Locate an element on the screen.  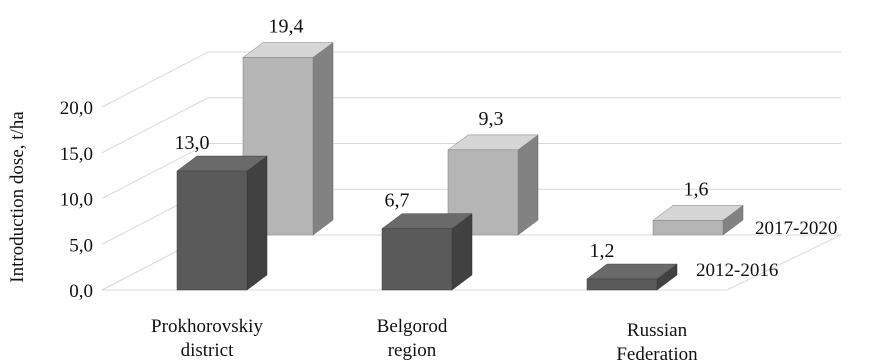
x-category-label: Russian is located at coordinates (657, 330).